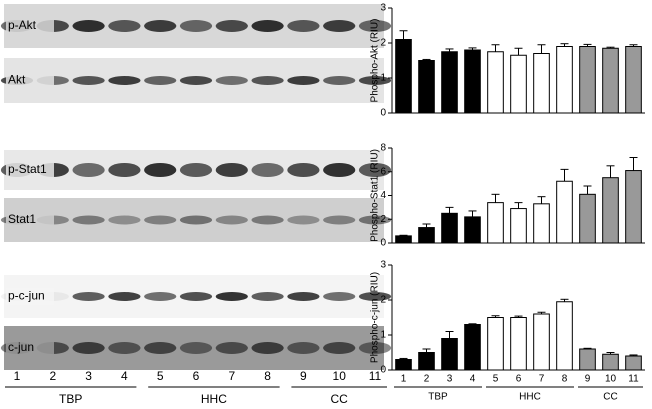  Describe the element at coordinates (22, 25) in the screenshot. I see `row-label: p-Akt` at that location.